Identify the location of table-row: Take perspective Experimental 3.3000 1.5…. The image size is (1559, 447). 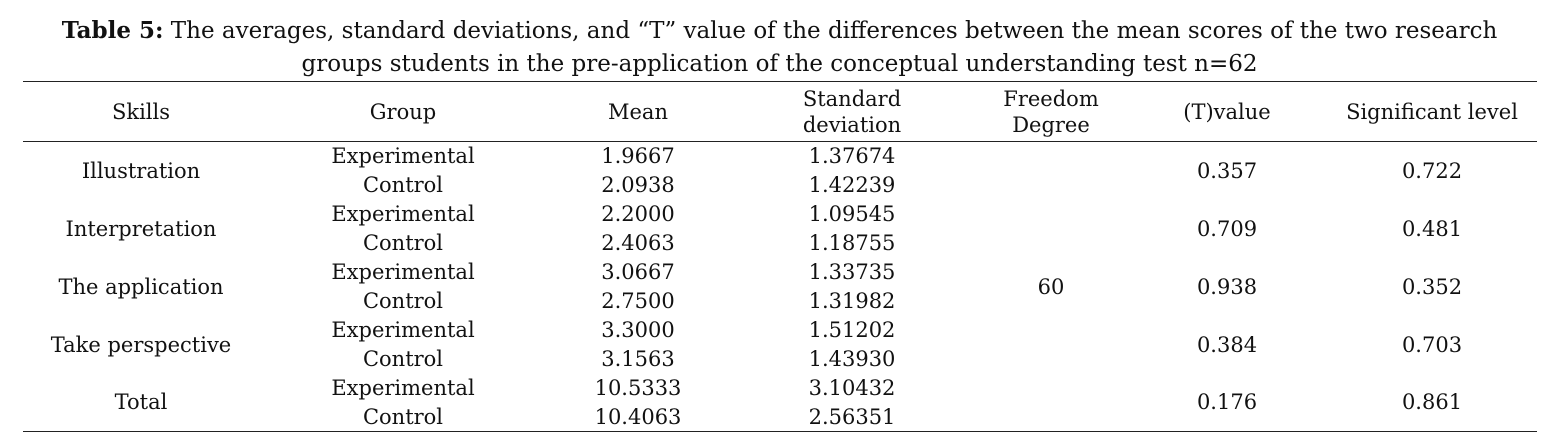
(780, 336).